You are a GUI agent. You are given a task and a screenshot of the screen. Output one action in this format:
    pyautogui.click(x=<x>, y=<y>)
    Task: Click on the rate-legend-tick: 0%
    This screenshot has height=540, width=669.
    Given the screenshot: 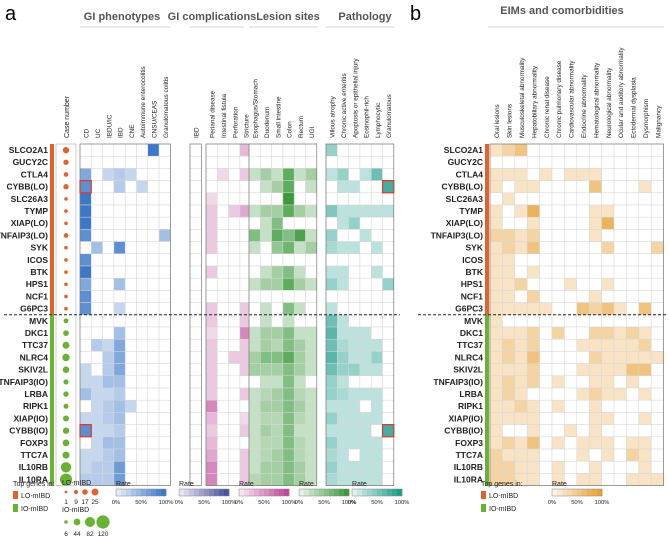 What is the action you would take?
    pyautogui.click(x=352, y=503)
    